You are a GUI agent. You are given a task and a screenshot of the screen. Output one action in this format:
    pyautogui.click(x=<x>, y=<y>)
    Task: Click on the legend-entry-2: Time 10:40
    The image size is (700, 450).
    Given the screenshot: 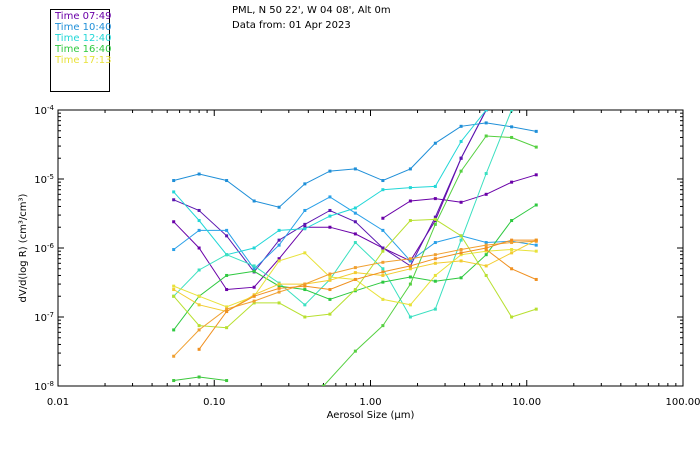 What is the action you would take?
    pyautogui.click(x=83, y=27)
    